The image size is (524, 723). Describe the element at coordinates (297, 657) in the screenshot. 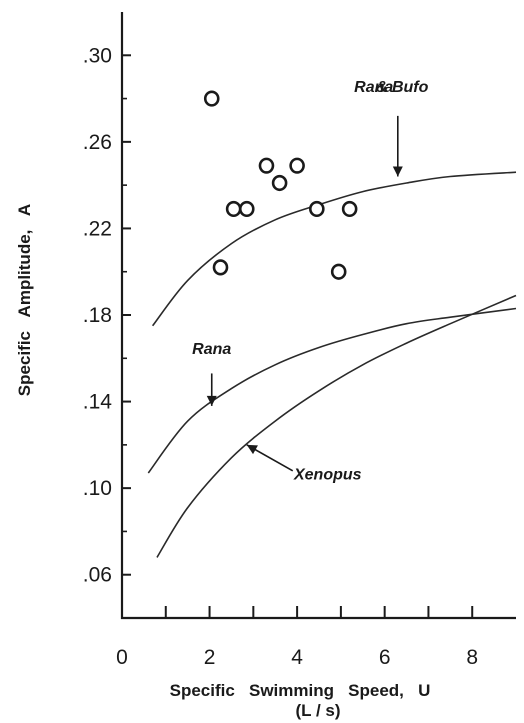

I see `x-tick-label: 4` at that location.